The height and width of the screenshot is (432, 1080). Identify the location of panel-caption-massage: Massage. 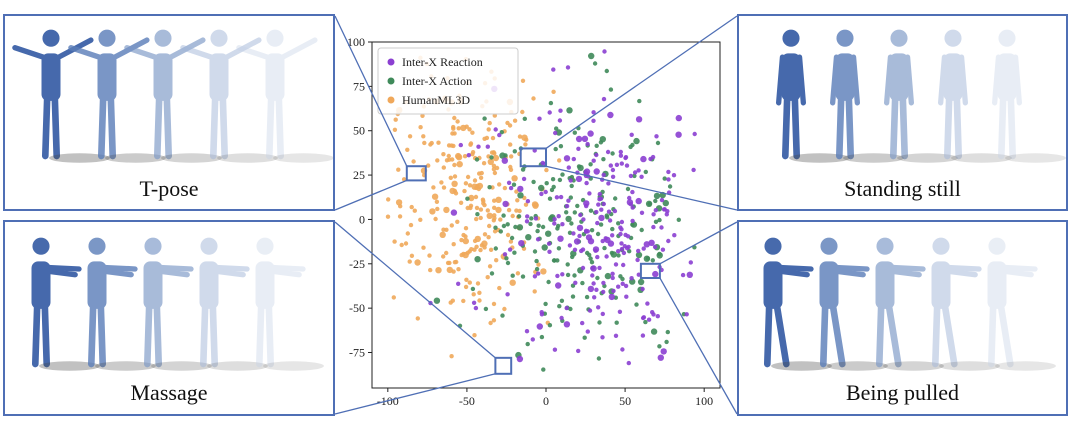
(169, 392).